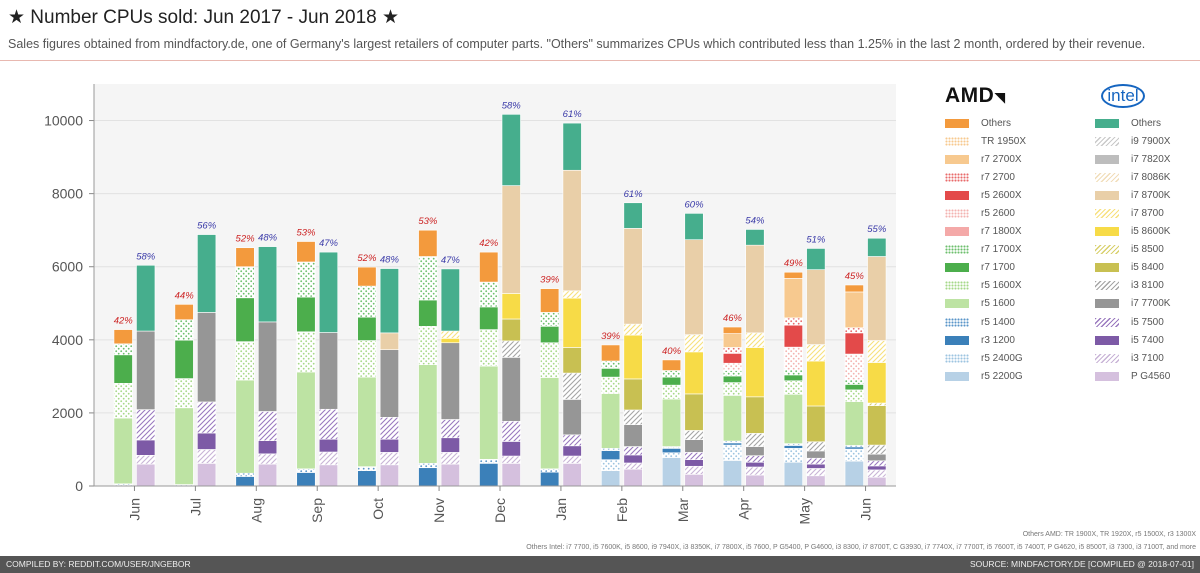  Describe the element at coordinates (439, 510) in the screenshot. I see `x-tick-label: Nov` at that location.